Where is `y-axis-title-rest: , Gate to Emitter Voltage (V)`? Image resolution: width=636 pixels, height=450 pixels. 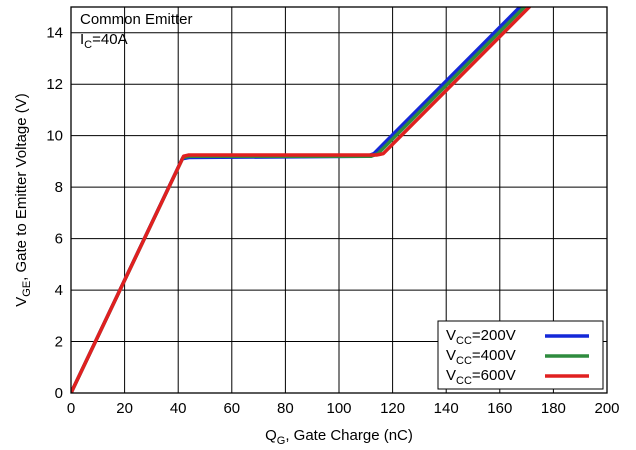 y-axis-title-rest: , Gate to Emitter Voltage (V) is located at coordinates (21, 187).